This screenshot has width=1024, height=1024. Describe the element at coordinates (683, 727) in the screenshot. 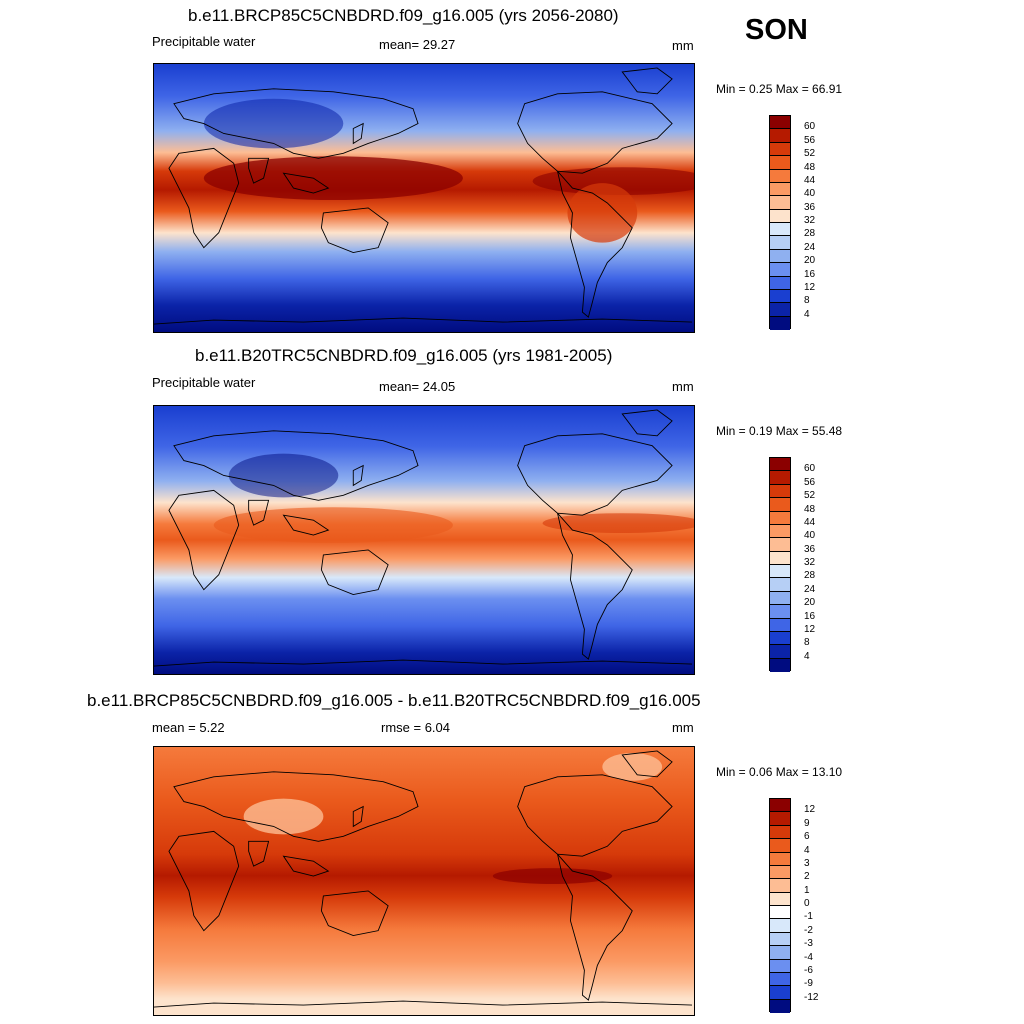

I see `panel-3-units-label: mm` at that location.